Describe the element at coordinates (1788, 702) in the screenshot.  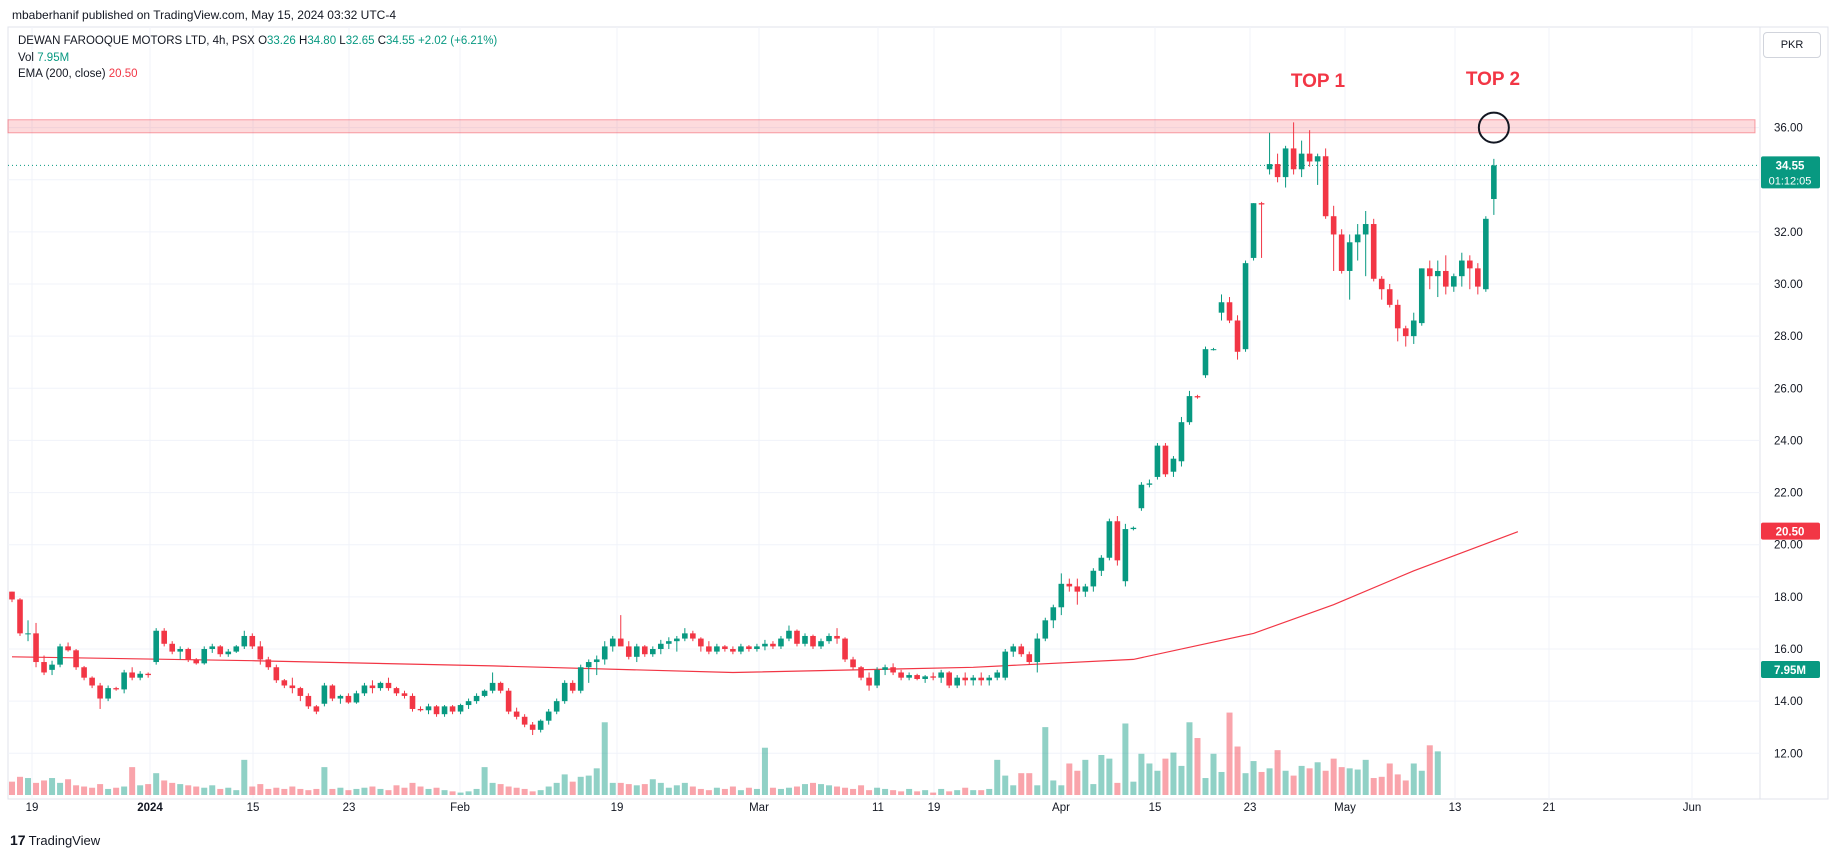
I see `y-tick-label: 14.00` at that location.